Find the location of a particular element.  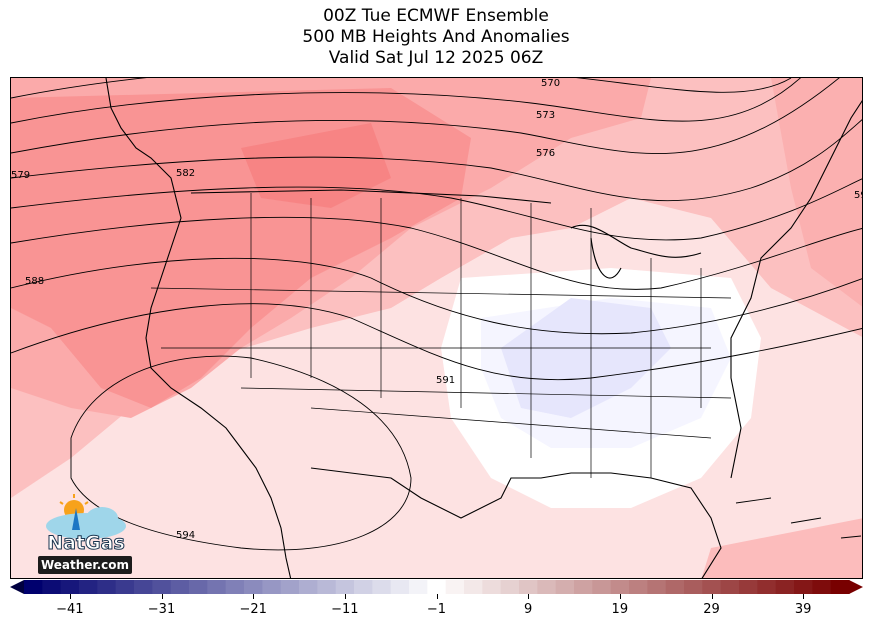

contour-label-579: 579 is located at coordinates (20, 175).